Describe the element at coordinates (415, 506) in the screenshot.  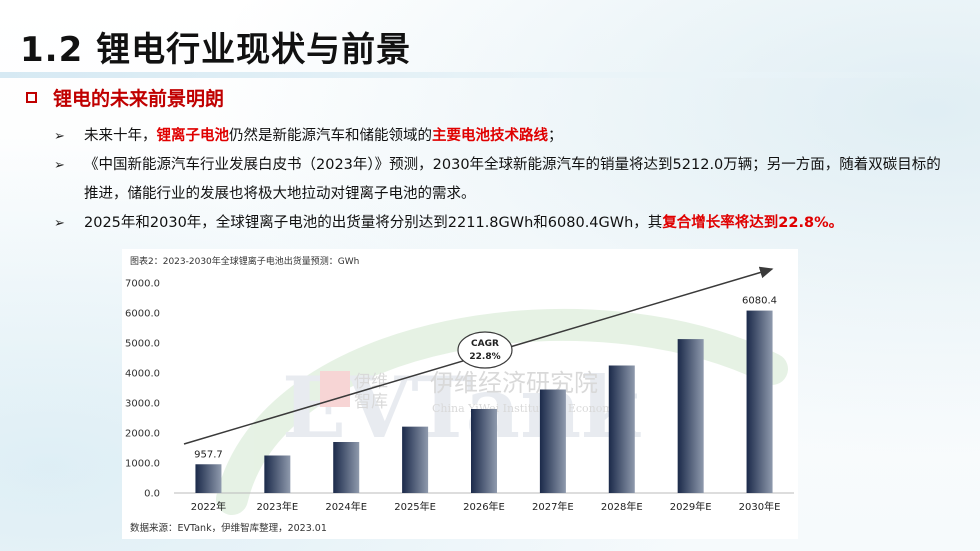
I see `x-tick-label: 2025年E` at that location.